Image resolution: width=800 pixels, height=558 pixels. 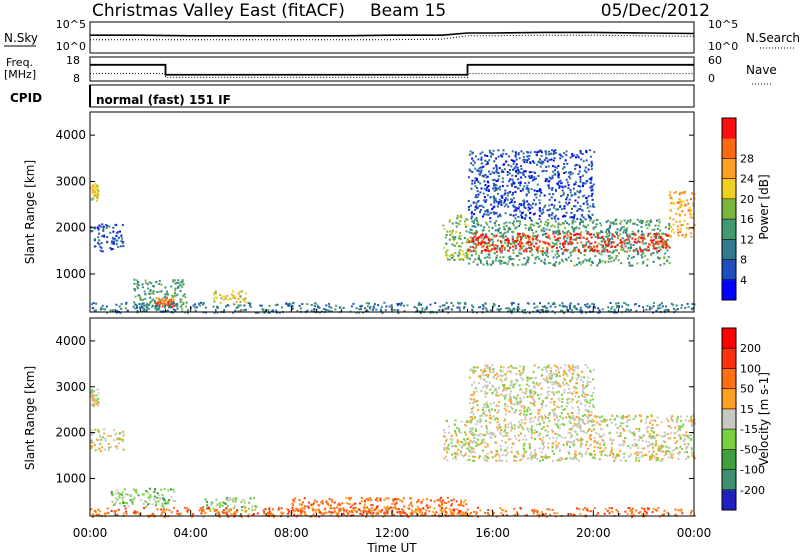 What do you see at coordinates (747, 199) in the screenshot?
I see `power-colorbar-label: 20` at bounding box center [747, 199].